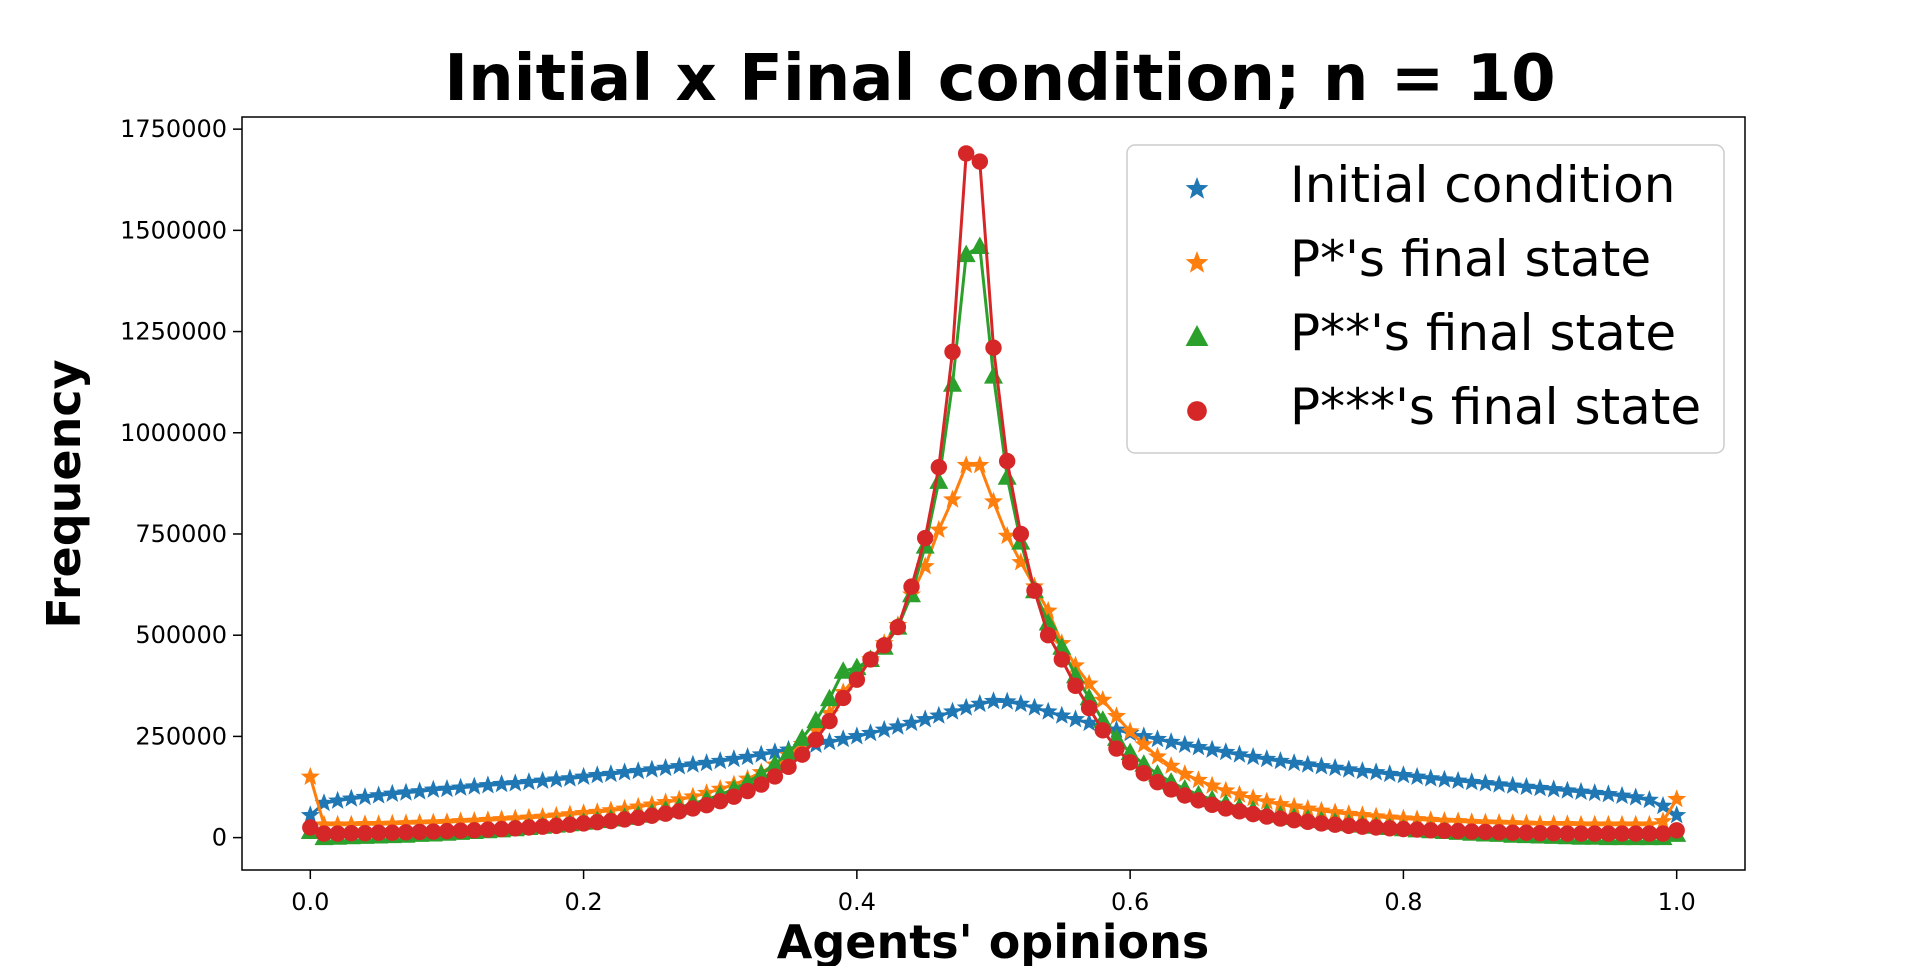  What do you see at coordinates (1482, 185) in the screenshot?
I see `legend-label: Initial condition` at bounding box center [1482, 185].